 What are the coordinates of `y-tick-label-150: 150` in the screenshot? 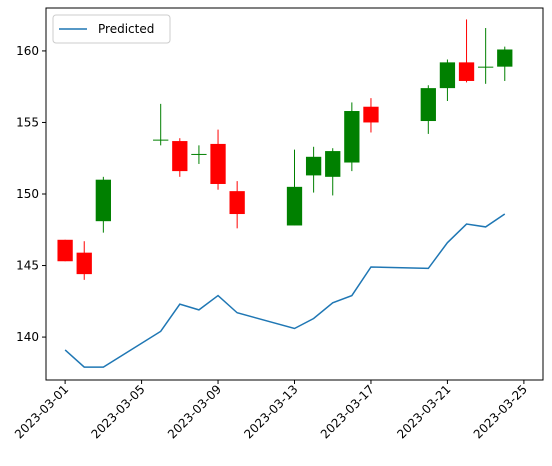 It's located at (27, 194).